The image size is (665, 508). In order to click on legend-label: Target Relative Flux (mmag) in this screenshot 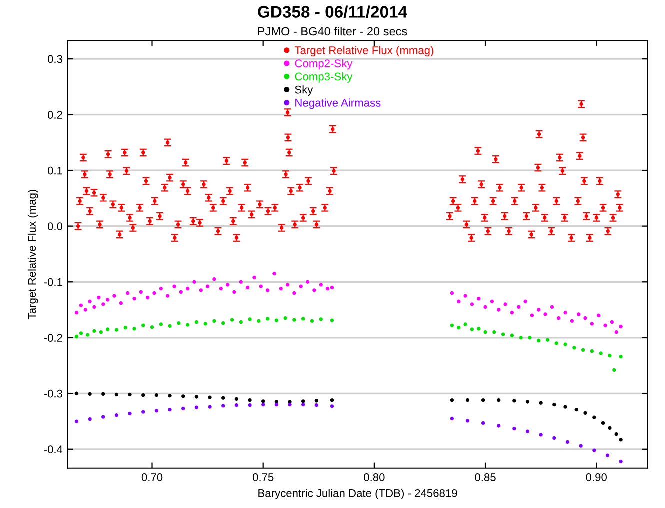, I will do `click(364, 51)`.